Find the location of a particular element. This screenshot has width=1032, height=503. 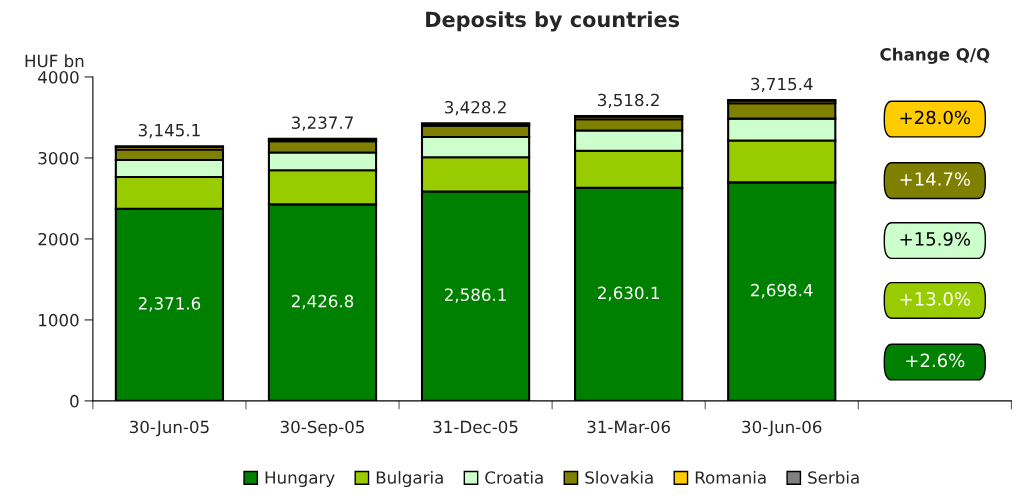

annotation: +13.0% is located at coordinates (935, 299).